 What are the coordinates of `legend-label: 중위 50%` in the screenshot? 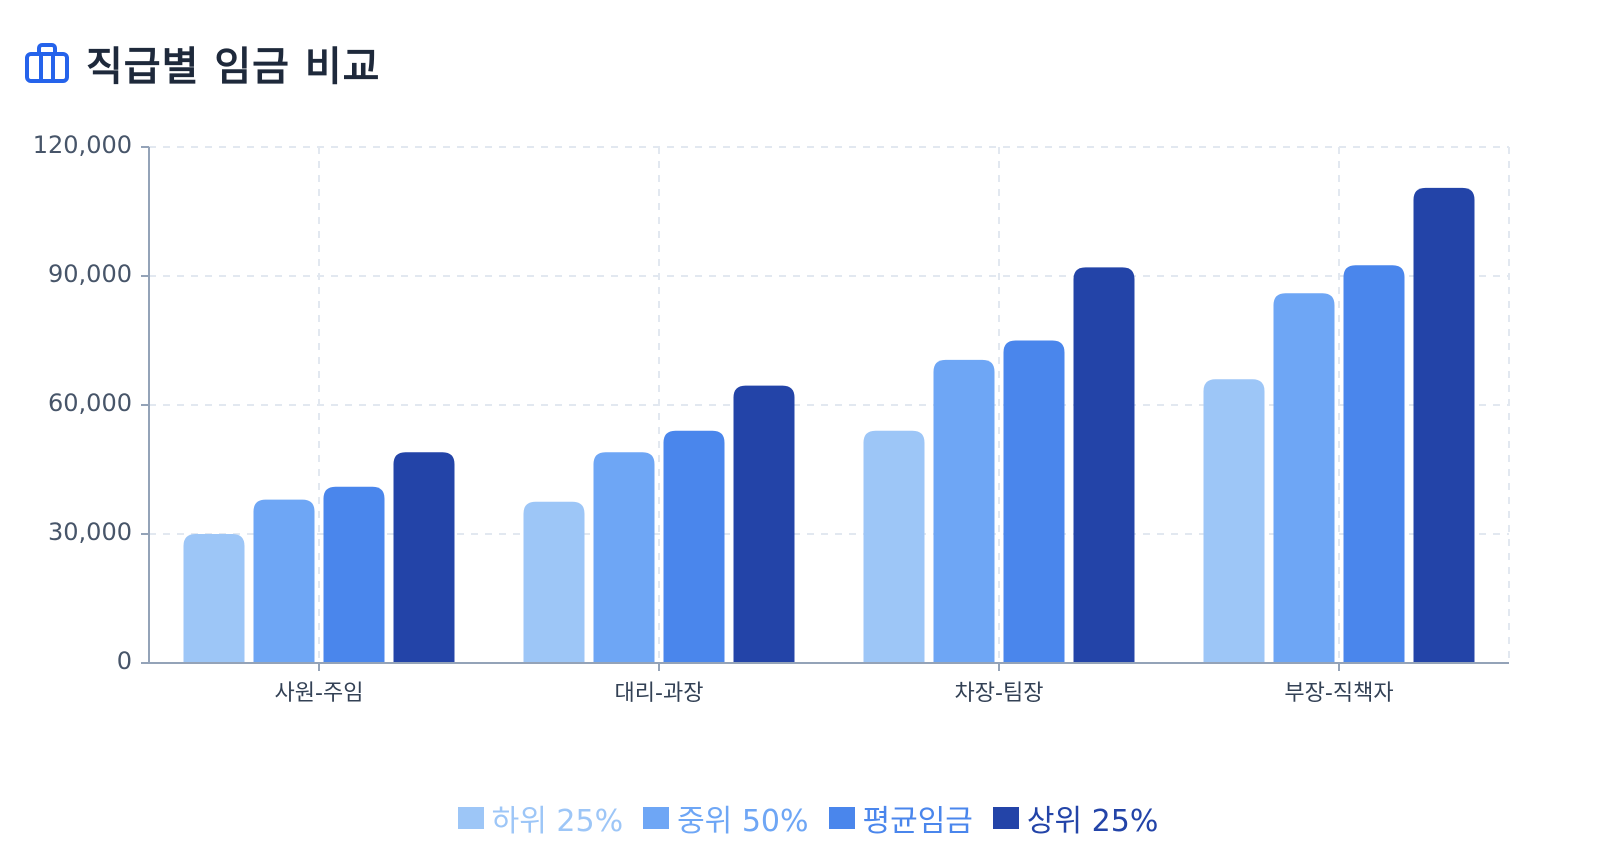 It's located at (743, 821).